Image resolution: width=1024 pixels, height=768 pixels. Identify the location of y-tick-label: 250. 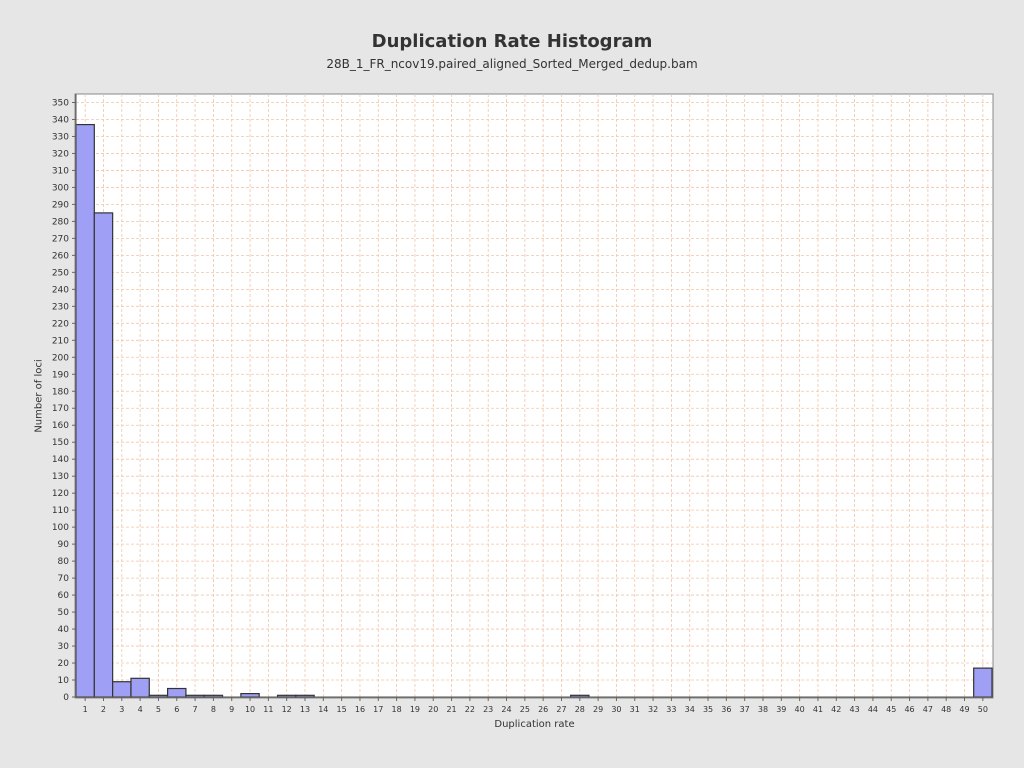
(60, 273).